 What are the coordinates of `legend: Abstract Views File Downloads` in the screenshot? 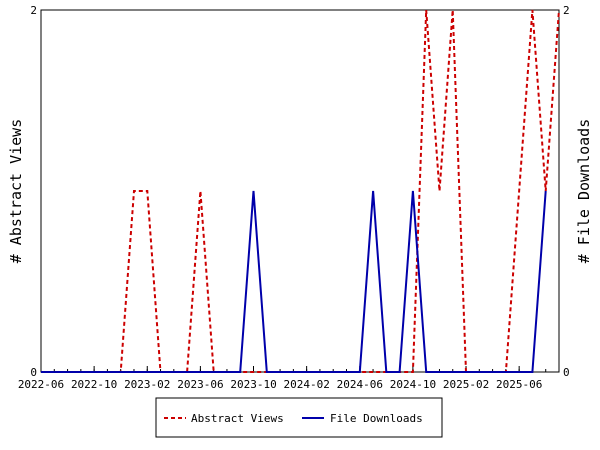 It's located at (299, 417).